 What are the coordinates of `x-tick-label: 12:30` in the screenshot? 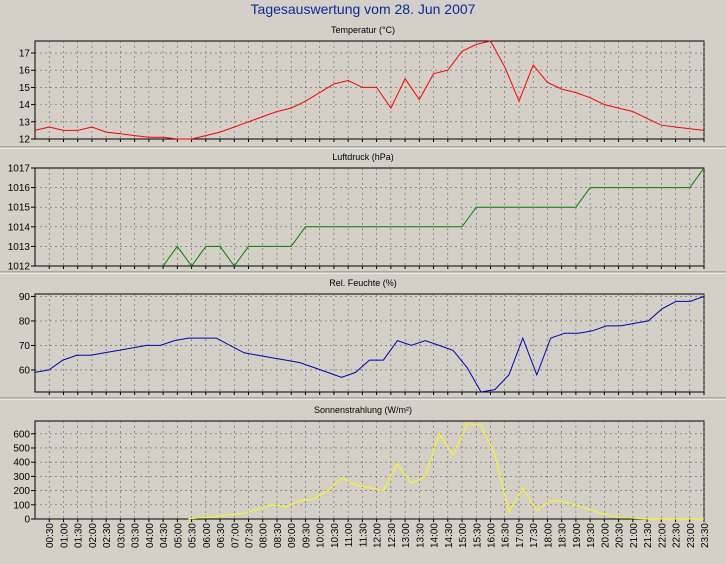 It's located at (392, 535).